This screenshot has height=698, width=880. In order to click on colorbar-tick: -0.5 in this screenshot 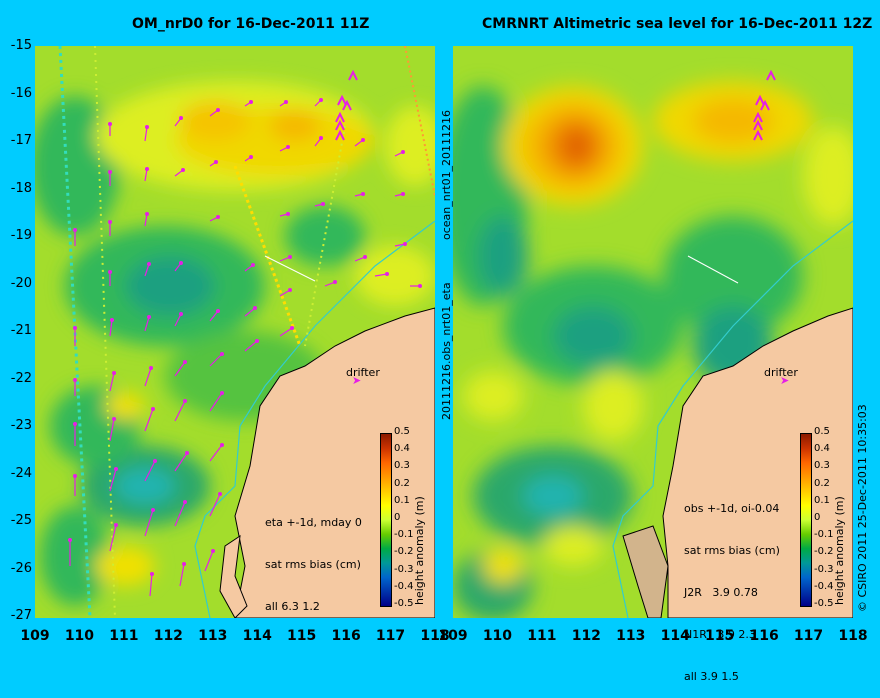, I will do `click(824, 603)`.